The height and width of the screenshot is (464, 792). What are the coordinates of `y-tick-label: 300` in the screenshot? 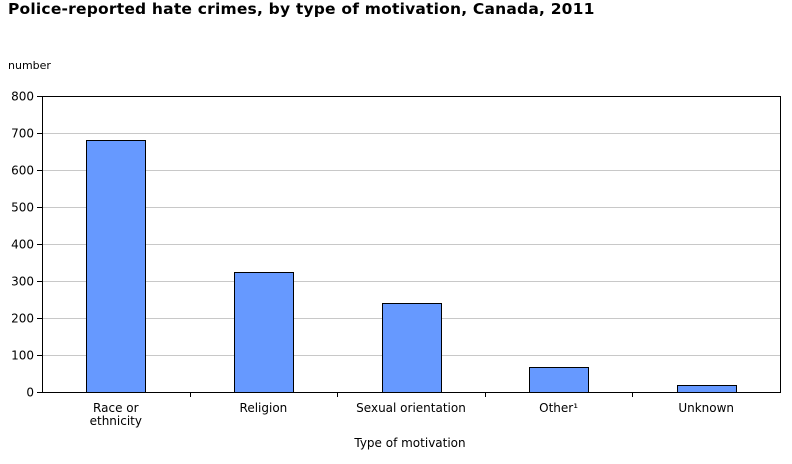 It's located at (22, 282).